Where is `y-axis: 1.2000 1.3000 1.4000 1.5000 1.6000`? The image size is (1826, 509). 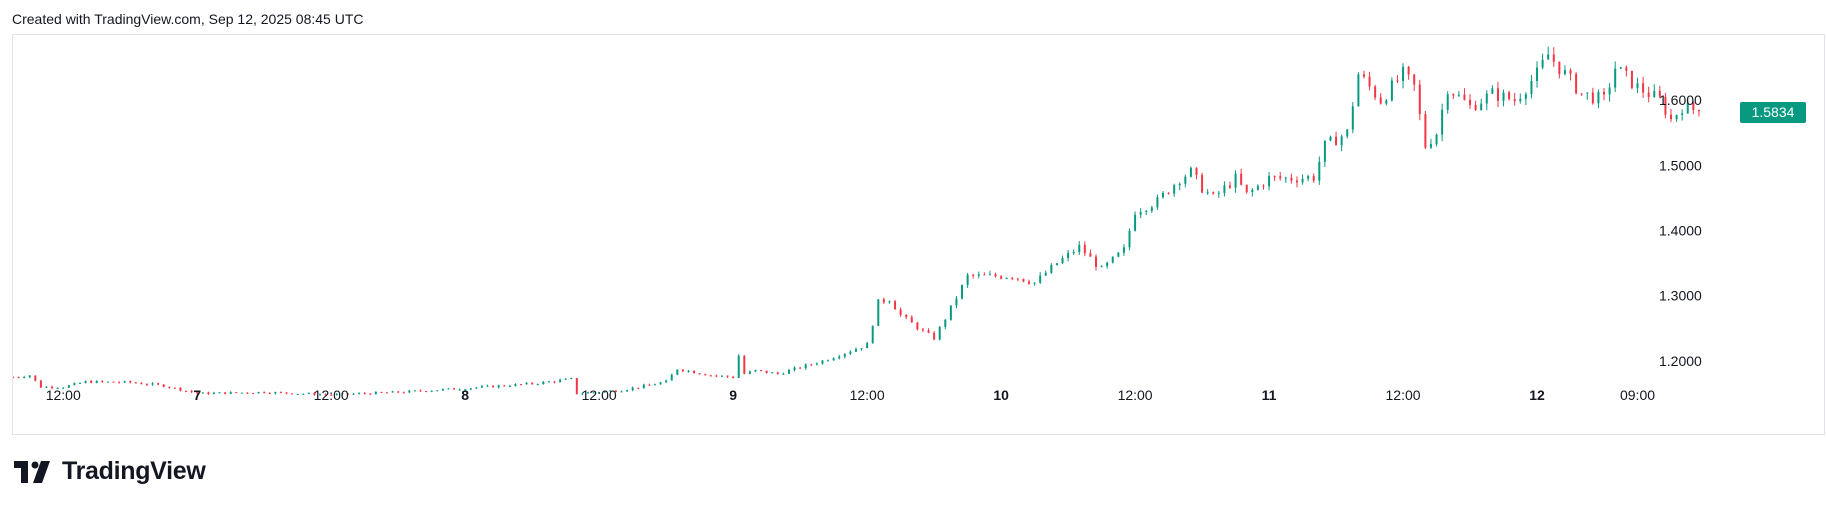
y-axis: 1.2000 1.3000 1.4000 1.5000 1.6000 is located at coordinates (1680, 230).